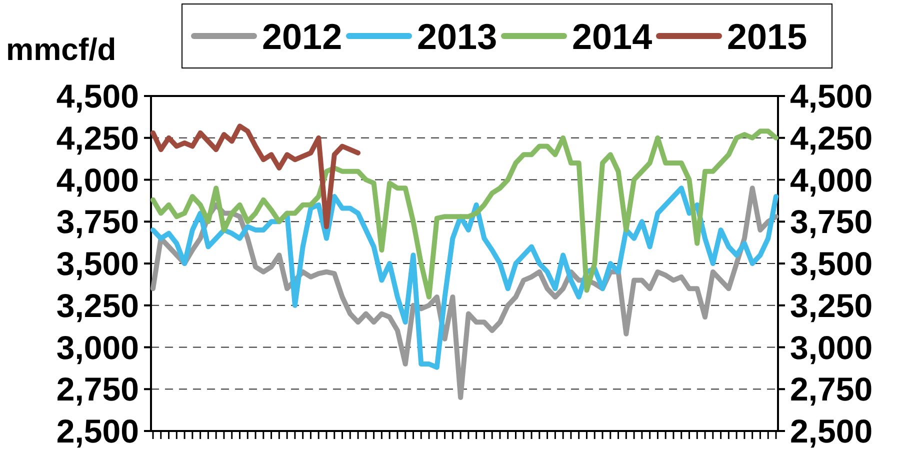 The height and width of the screenshot is (451, 918). What do you see at coordinates (97, 263) in the screenshot?
I see `y-tick-label: 3,500` at bounding box center [97, 263].